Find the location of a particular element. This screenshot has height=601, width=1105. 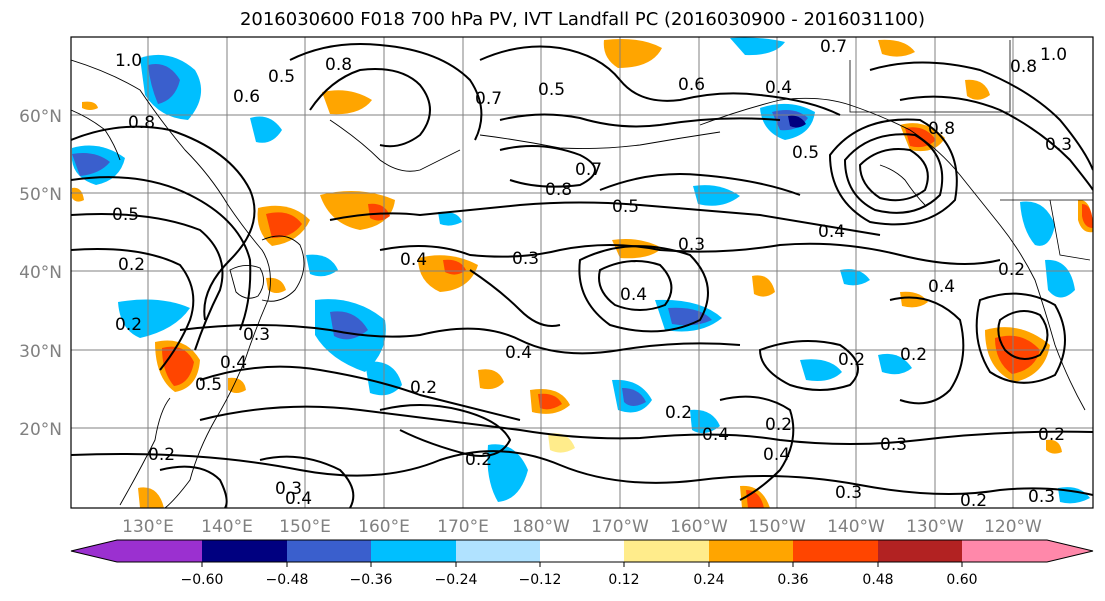

lon-label: 130°W is located at coordinates (935, 527).